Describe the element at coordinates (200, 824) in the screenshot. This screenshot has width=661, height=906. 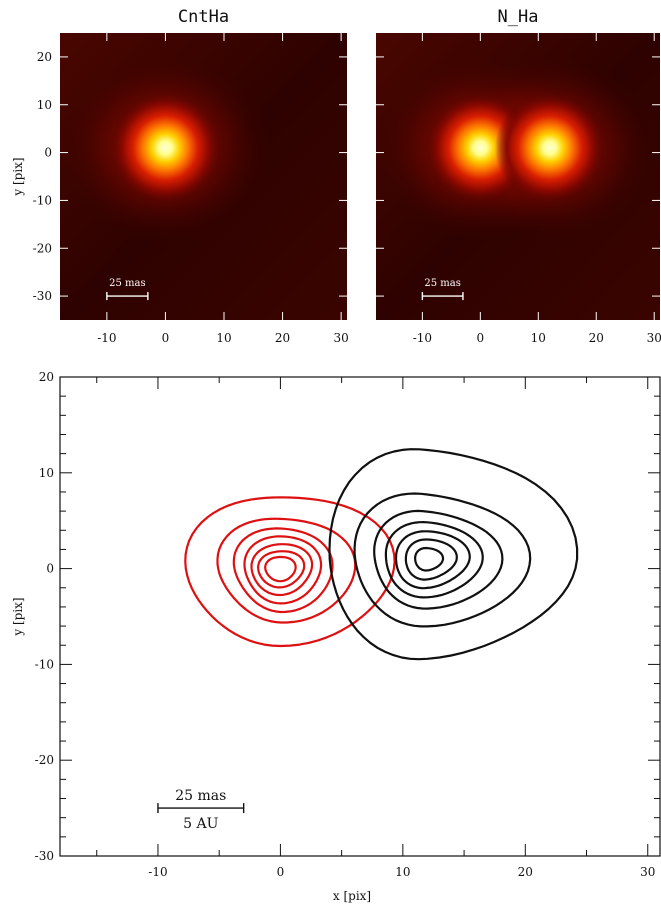
I see `scale-bar-label-physical: 5 AU` at that location.